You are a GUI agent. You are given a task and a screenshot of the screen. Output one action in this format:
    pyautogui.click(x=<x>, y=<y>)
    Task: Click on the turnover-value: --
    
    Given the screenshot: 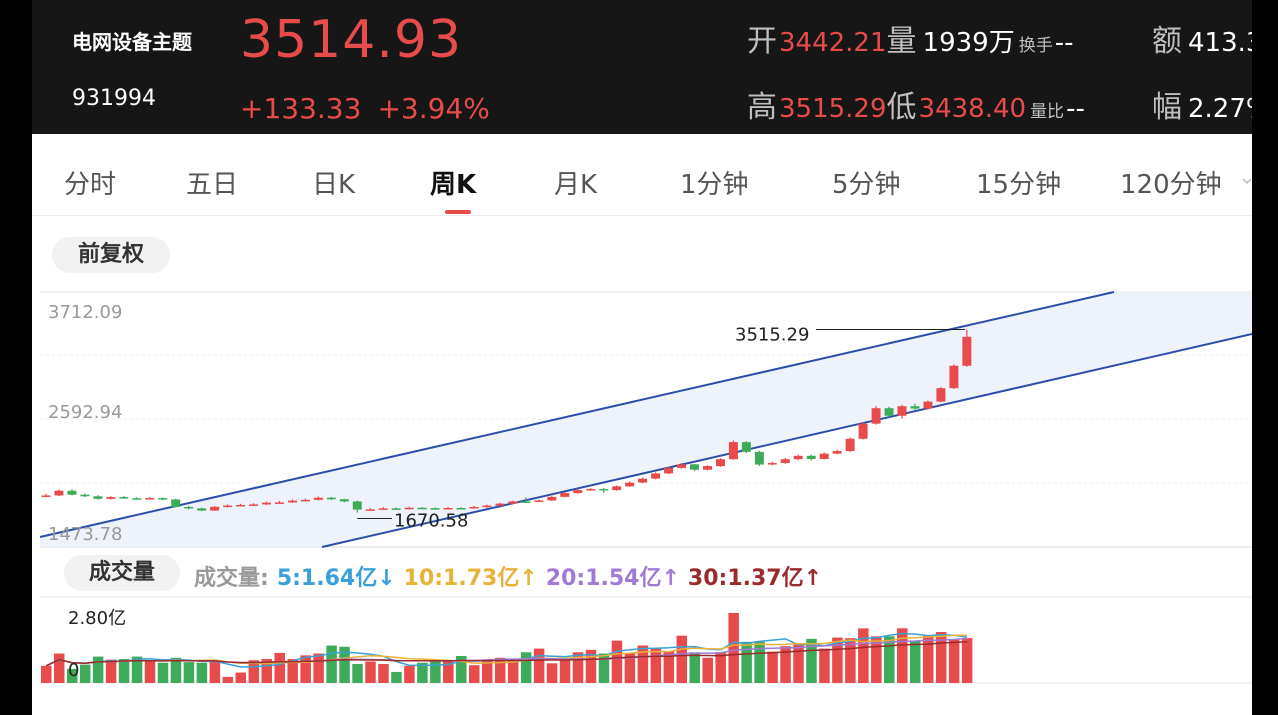 What is the action you would take?
    pyautogui.click(x=1064, y=43)
    